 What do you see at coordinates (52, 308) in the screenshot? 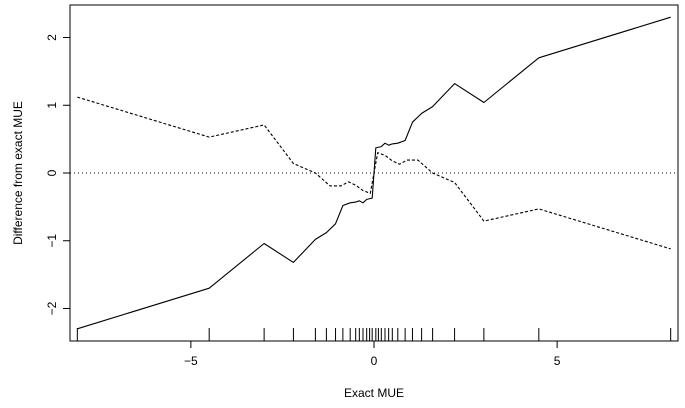
I see `y-tick-label: −2` at bounding box center [52, 308].